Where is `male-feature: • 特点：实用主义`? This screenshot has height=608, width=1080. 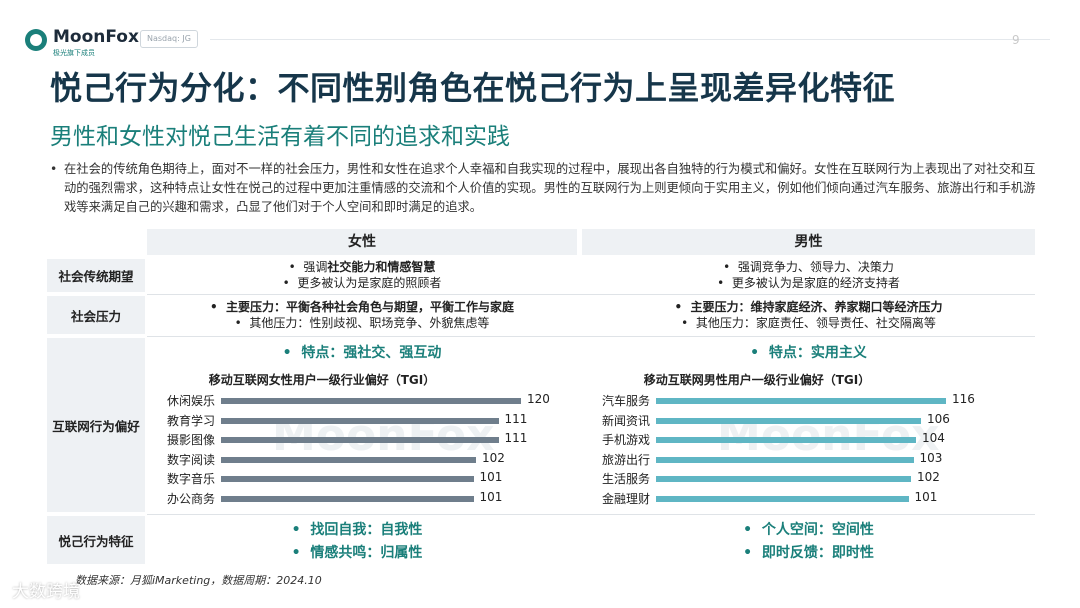
male-feature: • 特点：实用主义 is located at coordinates (808, 353).